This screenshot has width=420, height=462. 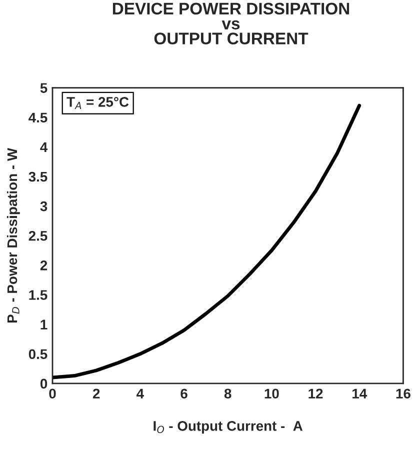 I want to click on x-tick-label: 10, so click(x=271, y=393).